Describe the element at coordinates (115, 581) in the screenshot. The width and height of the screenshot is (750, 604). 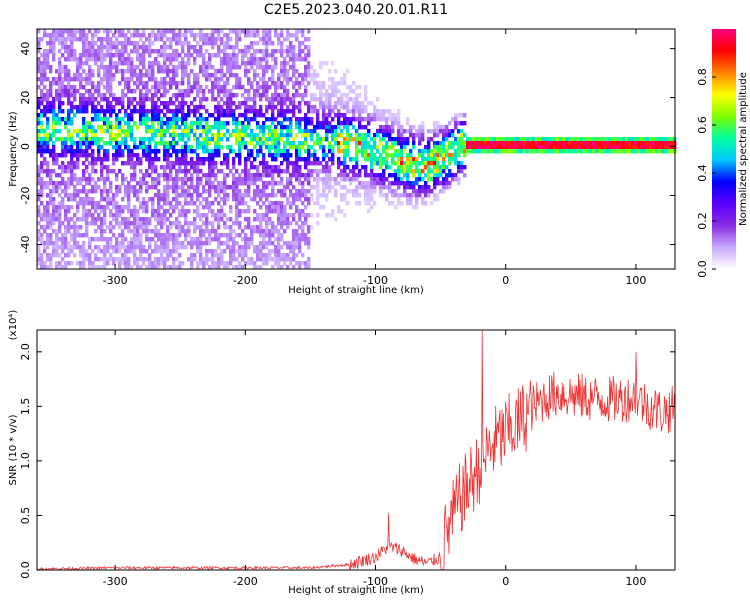
I see `snr-x-tick-label: -300` at that location.